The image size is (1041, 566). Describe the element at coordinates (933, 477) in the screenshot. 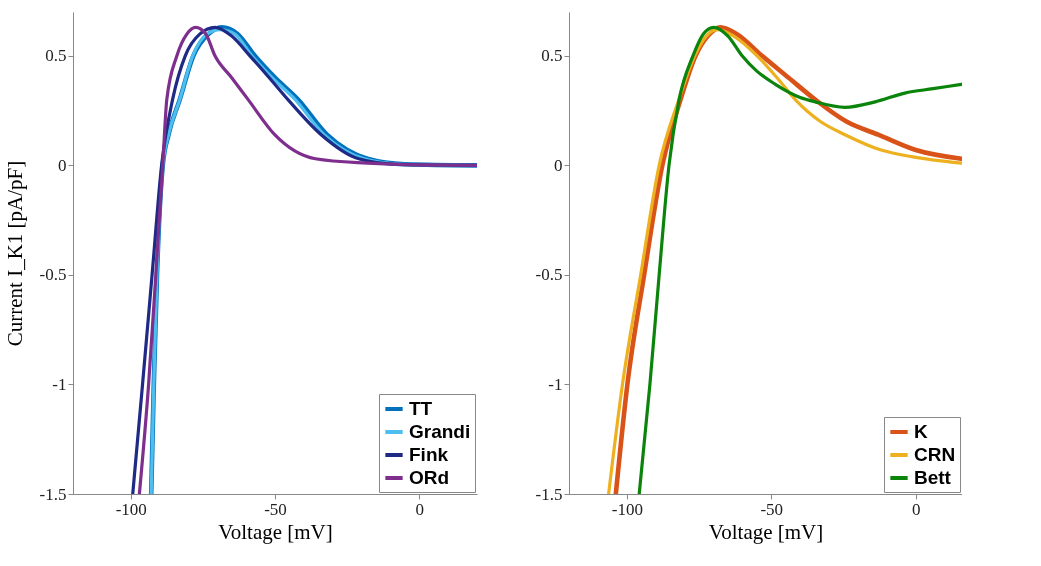

I see `legend-label: Bett` at that location.